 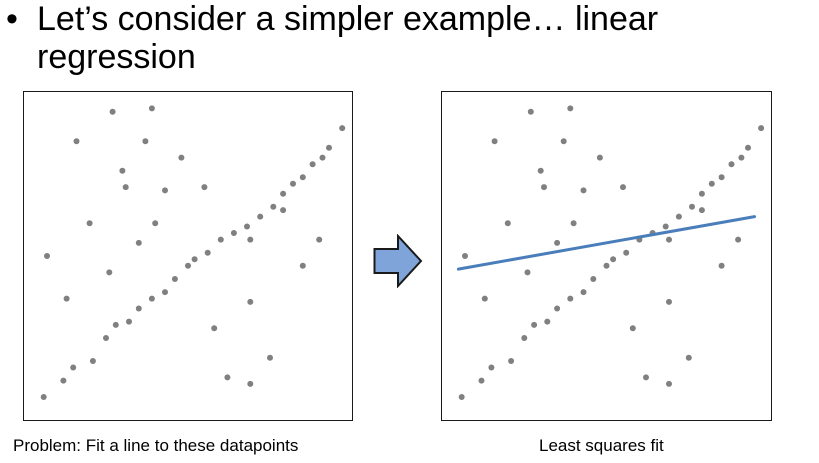 I want to click on right-arrow-svg, so click(x=398, y=261).